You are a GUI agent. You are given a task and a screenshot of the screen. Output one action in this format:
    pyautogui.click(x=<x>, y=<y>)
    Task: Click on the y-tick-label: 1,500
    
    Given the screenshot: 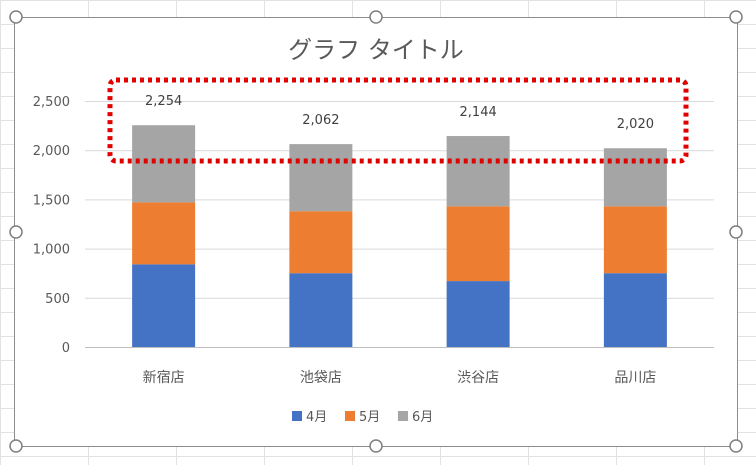 What is the action you would take?
    pyautogui.click(x=51, y=200)
    